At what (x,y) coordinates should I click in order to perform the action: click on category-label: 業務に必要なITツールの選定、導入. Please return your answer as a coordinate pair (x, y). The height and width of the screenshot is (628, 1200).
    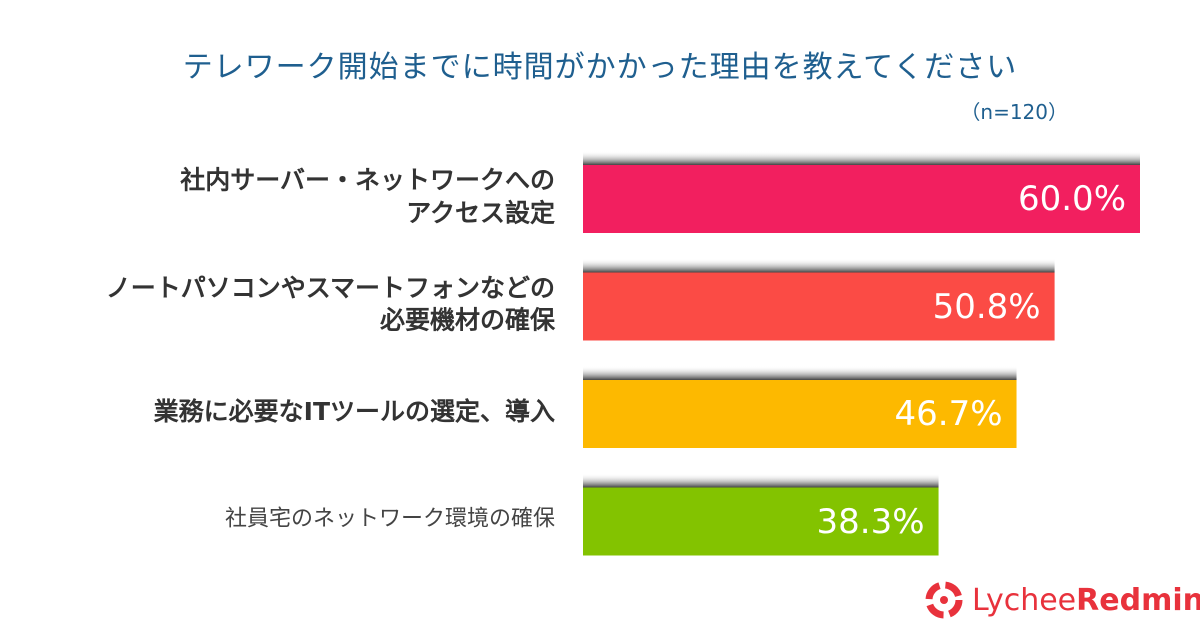
    Looking at the image, I should click on (354, 411).